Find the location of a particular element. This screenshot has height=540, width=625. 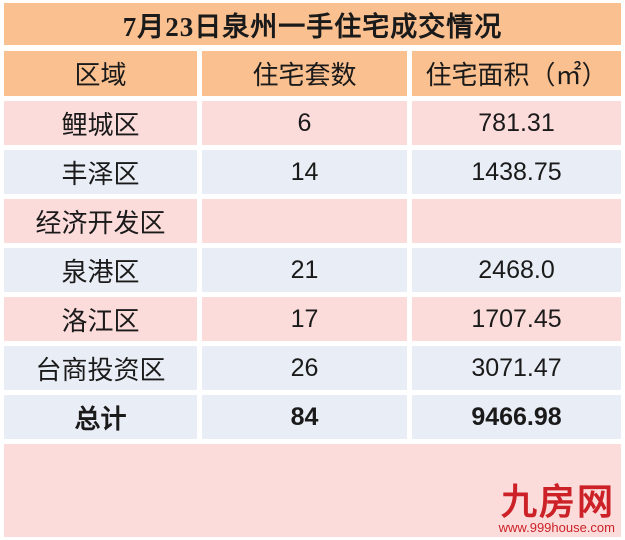

table-row-total: 总计 84 9466.98 is located at coordinates (312, 417).